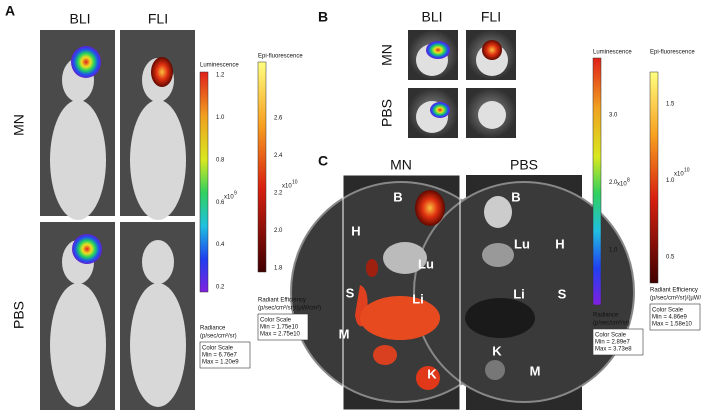 Image resolution: width=701 pixels, height=415 pixels. I want to click on box-min: Min = 2.89e7, so click(613, 343).